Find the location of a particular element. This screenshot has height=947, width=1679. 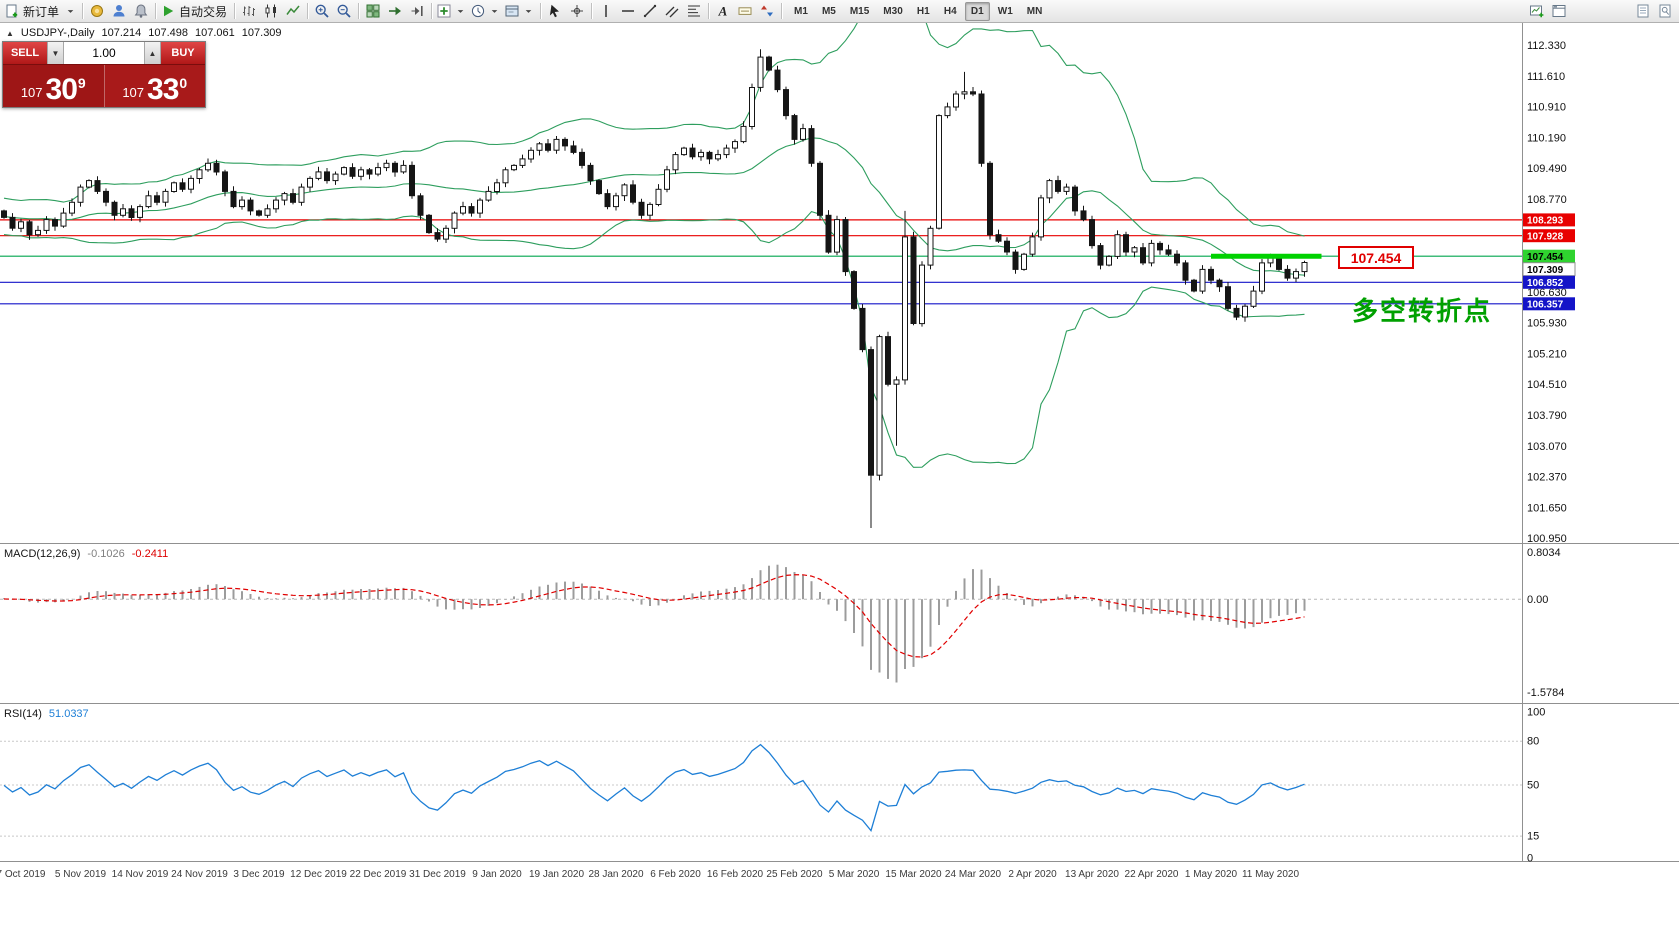

macd-scale-label: 0.8034 is located at coordinates (1544, 553).